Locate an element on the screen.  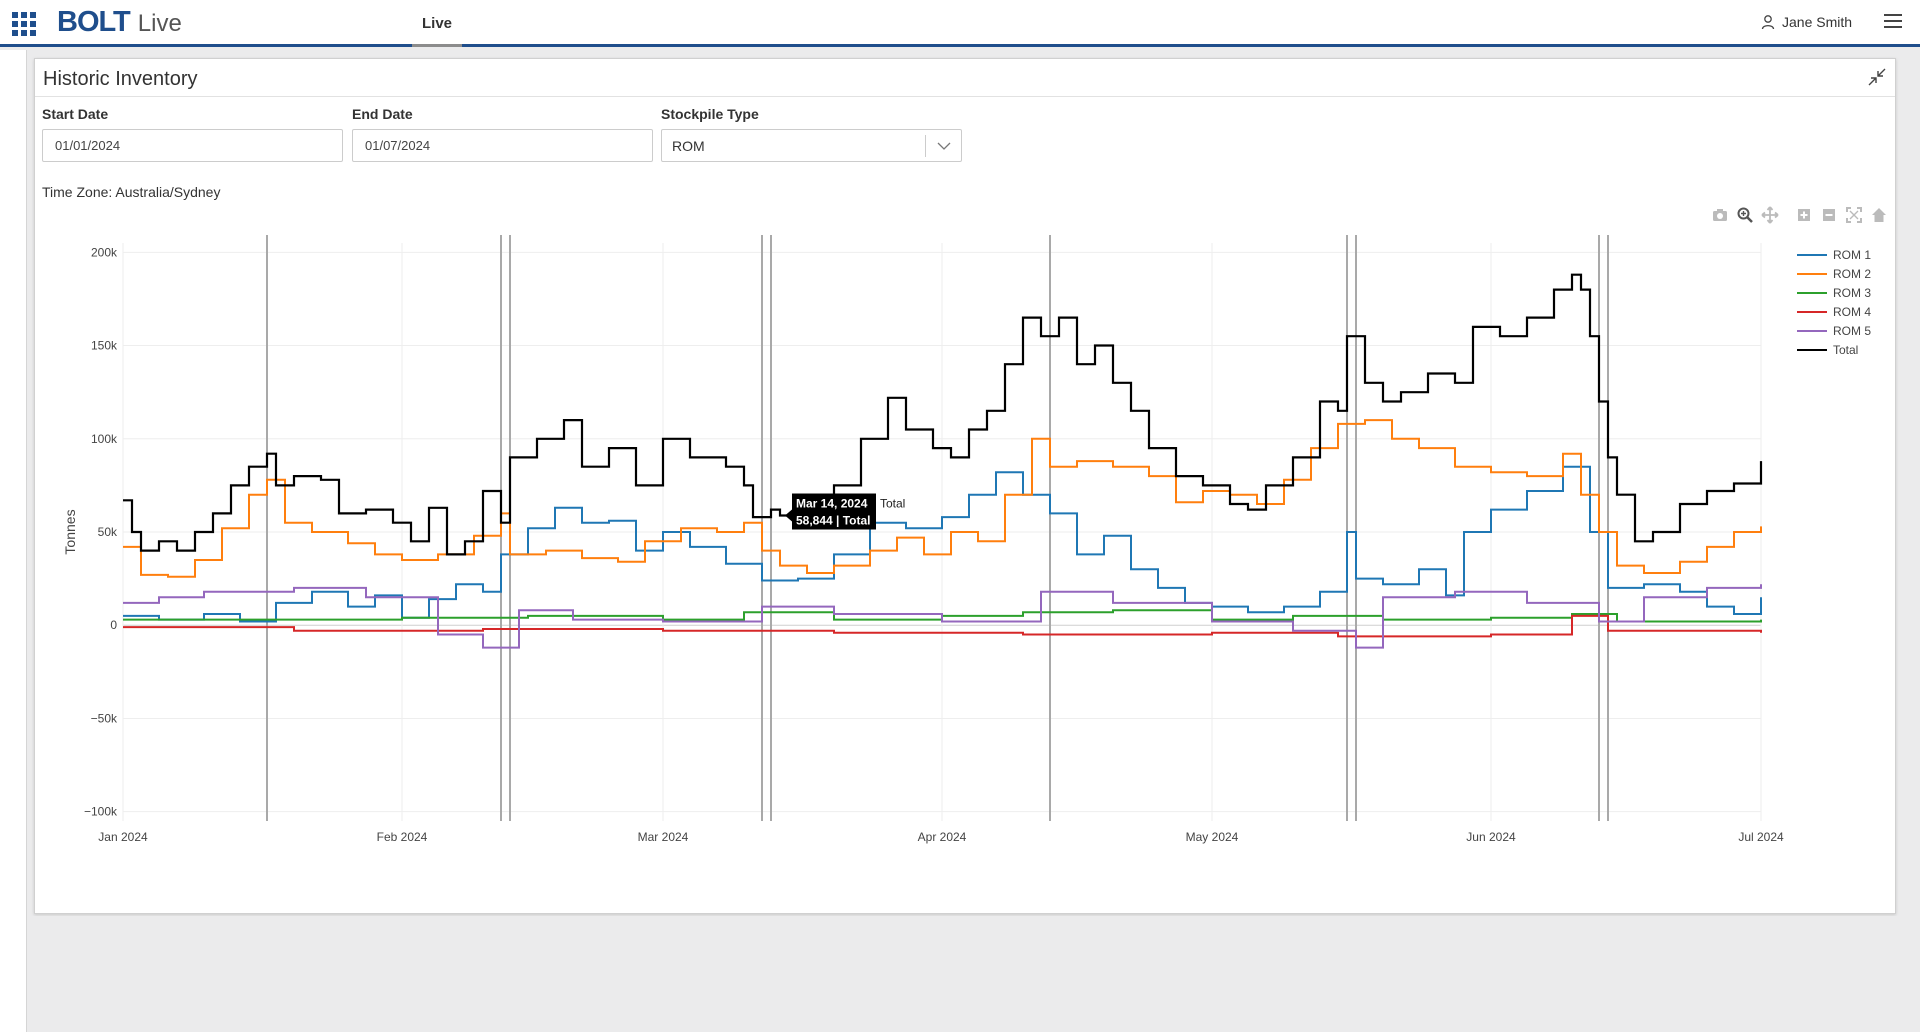
x-tick-label: Mar 2024 is located at coordinates (663, 837).